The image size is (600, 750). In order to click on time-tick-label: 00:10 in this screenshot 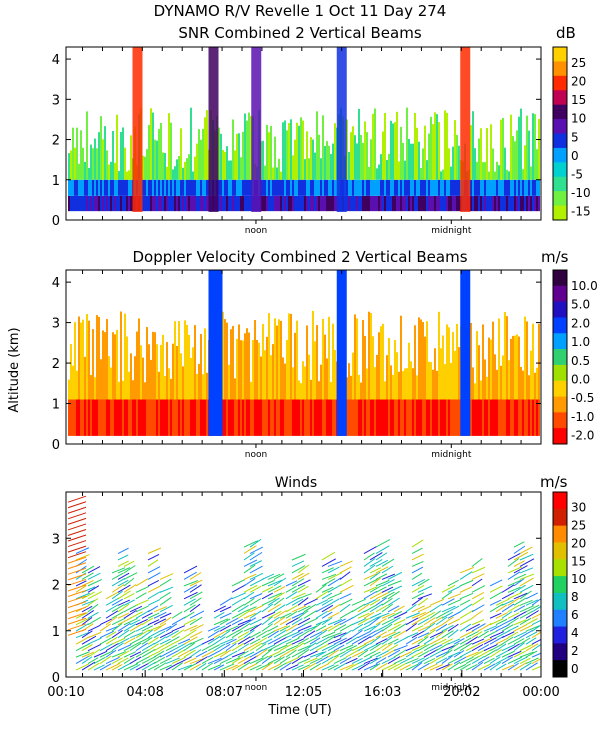, I will do `click(65, 692)`.